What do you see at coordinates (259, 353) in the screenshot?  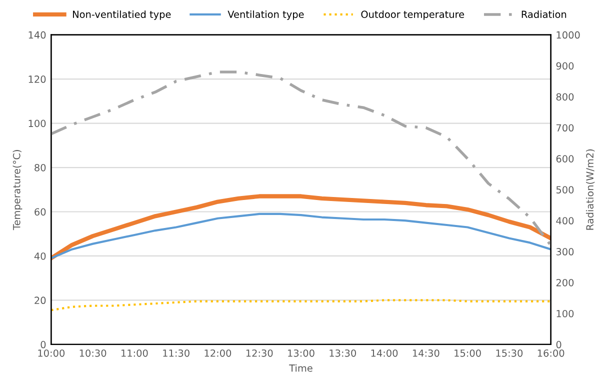 I see `x-tick-label: 12:30` at bounding box center [259, 353].